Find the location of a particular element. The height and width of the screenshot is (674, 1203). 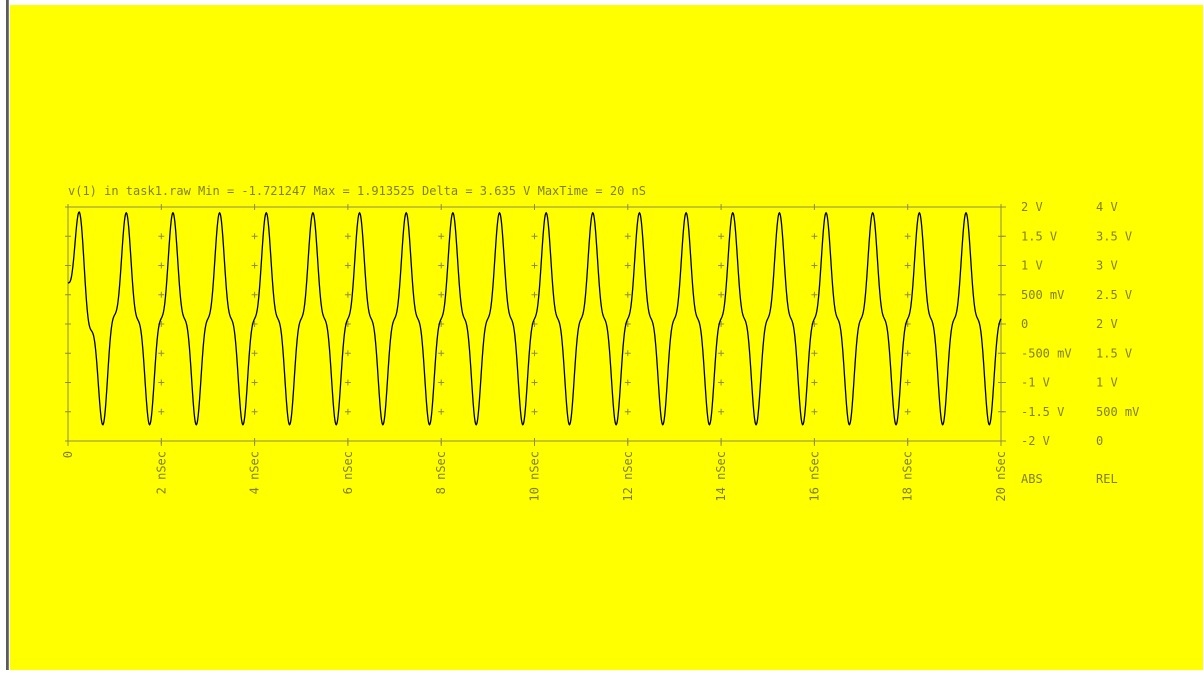

y-tick-label-abs: 0 is located at coordinates (1024, 324).